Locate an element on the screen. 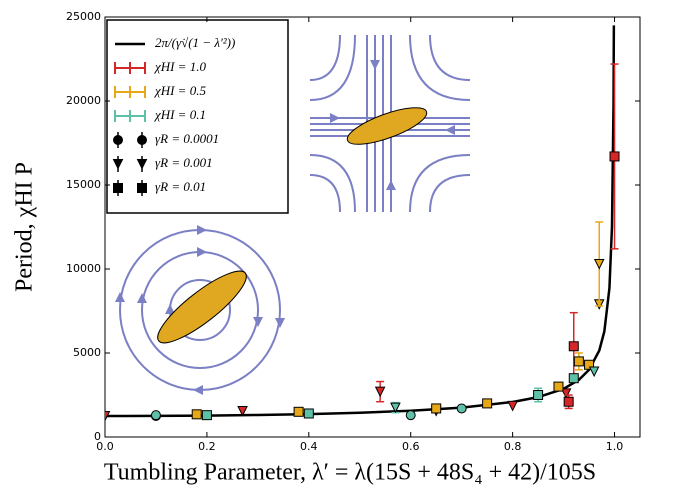 The height and width of the screenshot is (487, 699). y-tick-label: 5000 is located at coordinates (87, 352).